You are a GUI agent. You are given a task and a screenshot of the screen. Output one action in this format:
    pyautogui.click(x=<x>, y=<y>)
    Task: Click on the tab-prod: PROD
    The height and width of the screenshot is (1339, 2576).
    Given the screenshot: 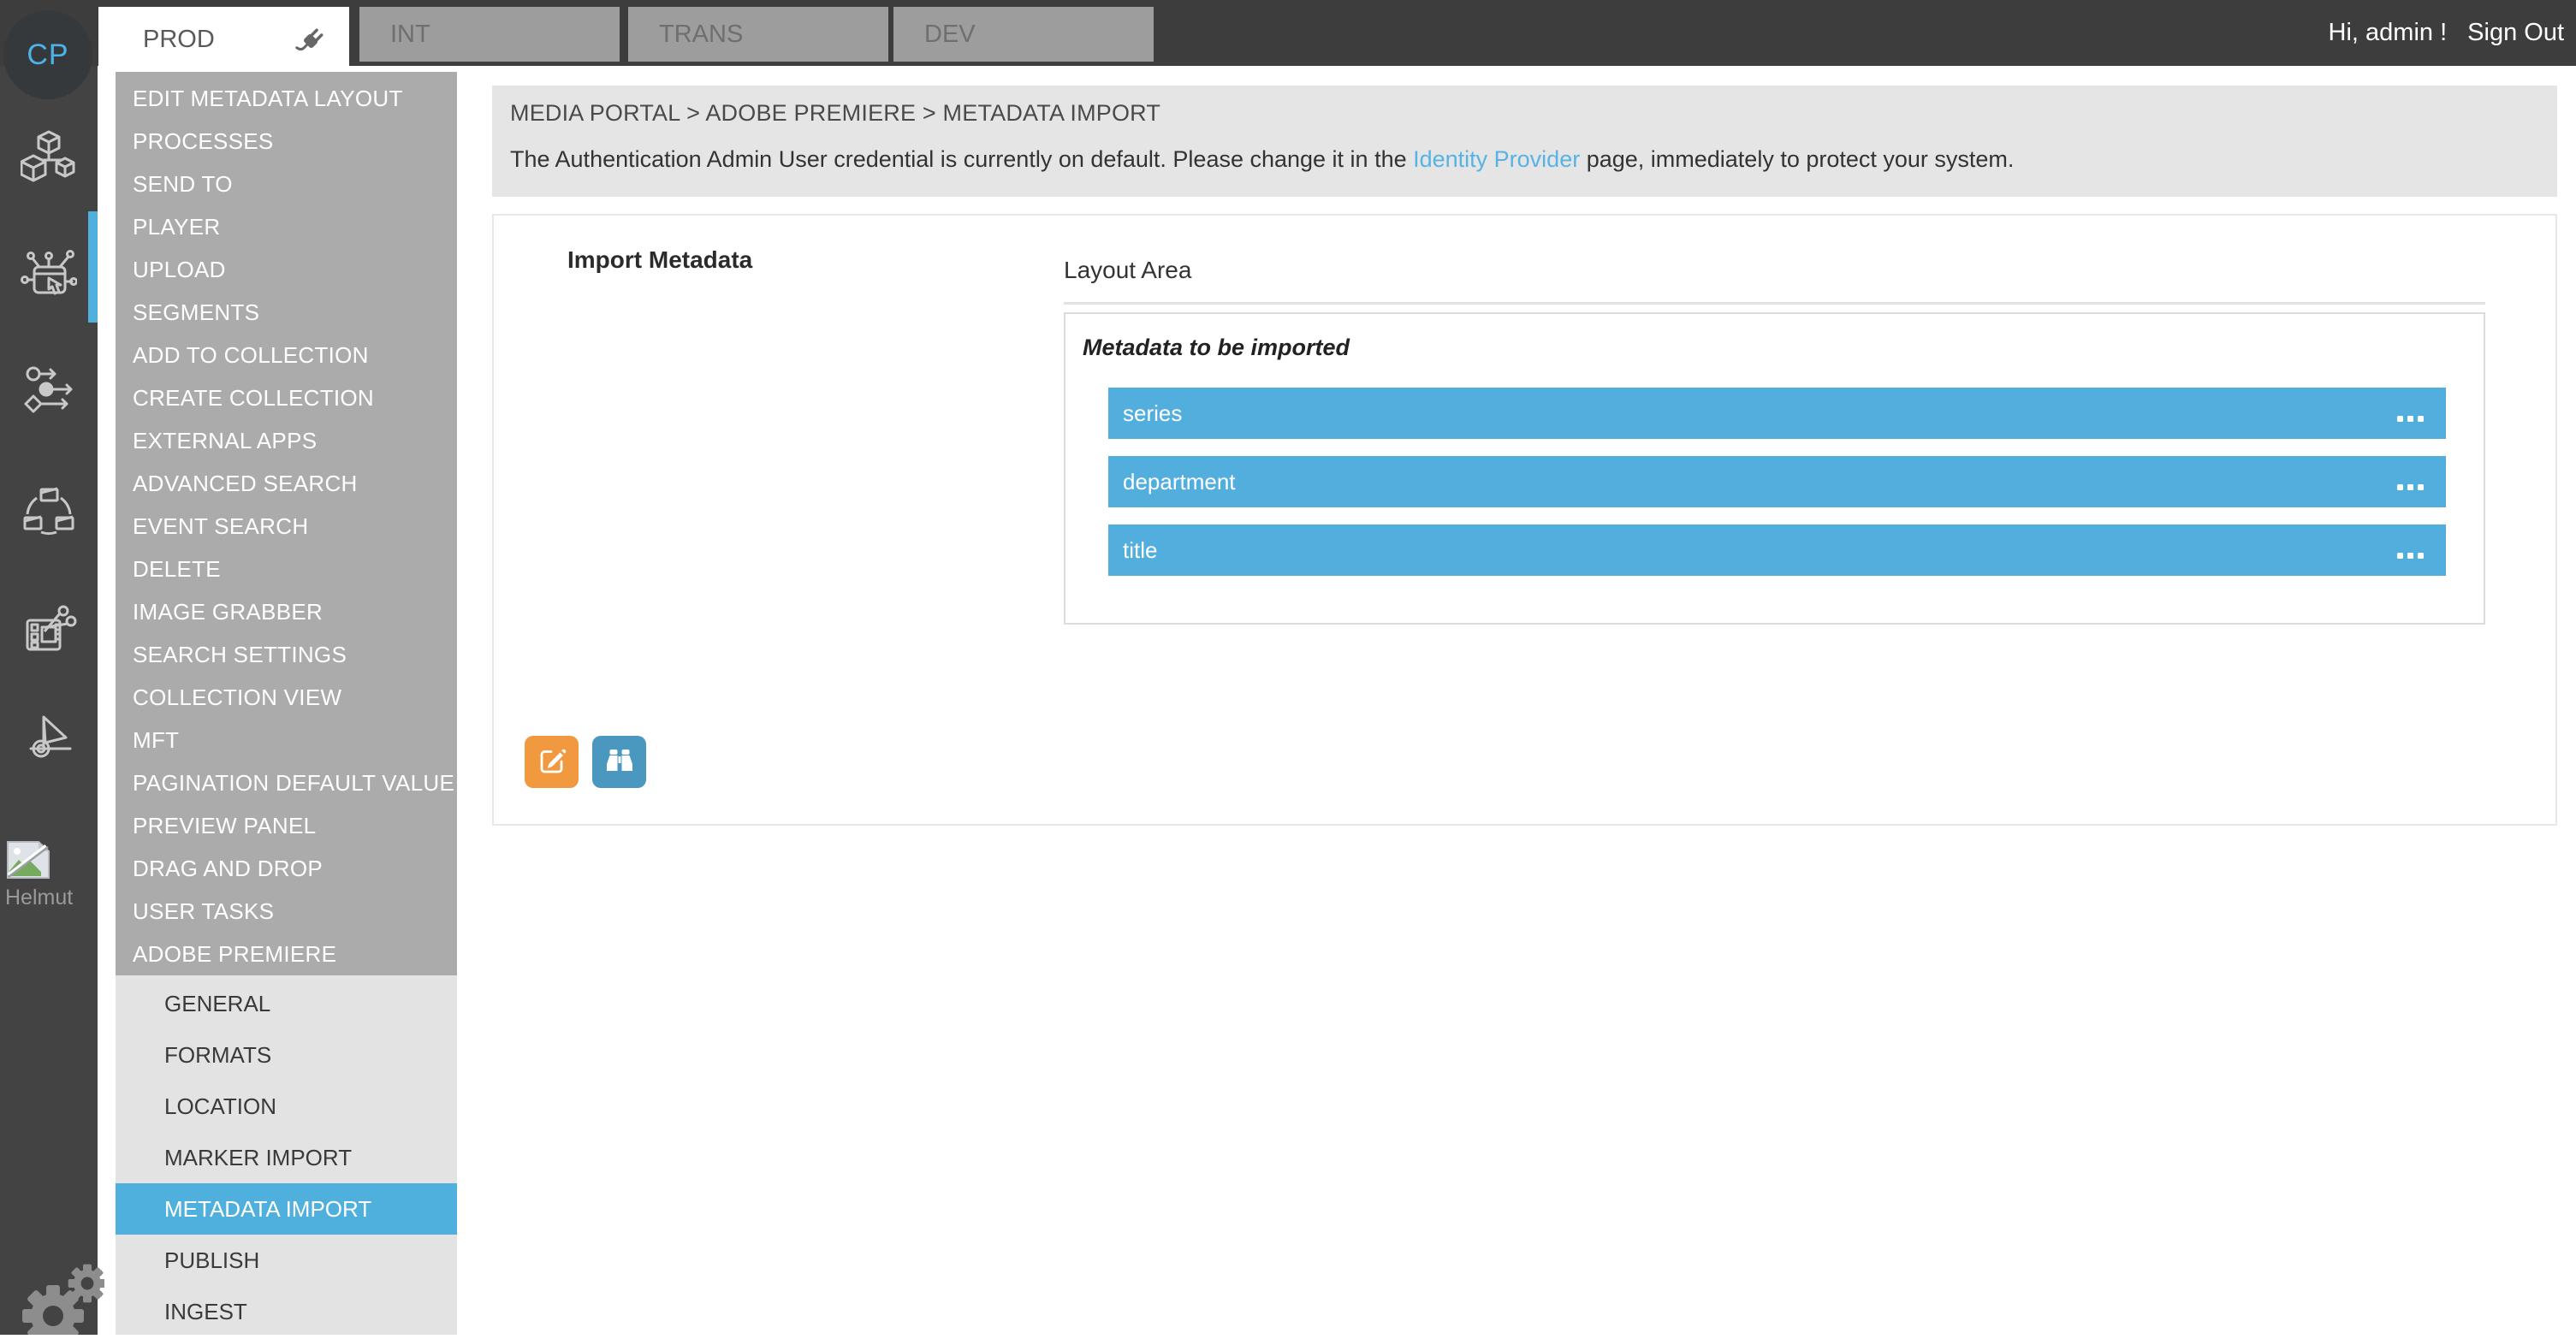 What is the action you would take?
    pyautogui.click(x=223, y=39)
    